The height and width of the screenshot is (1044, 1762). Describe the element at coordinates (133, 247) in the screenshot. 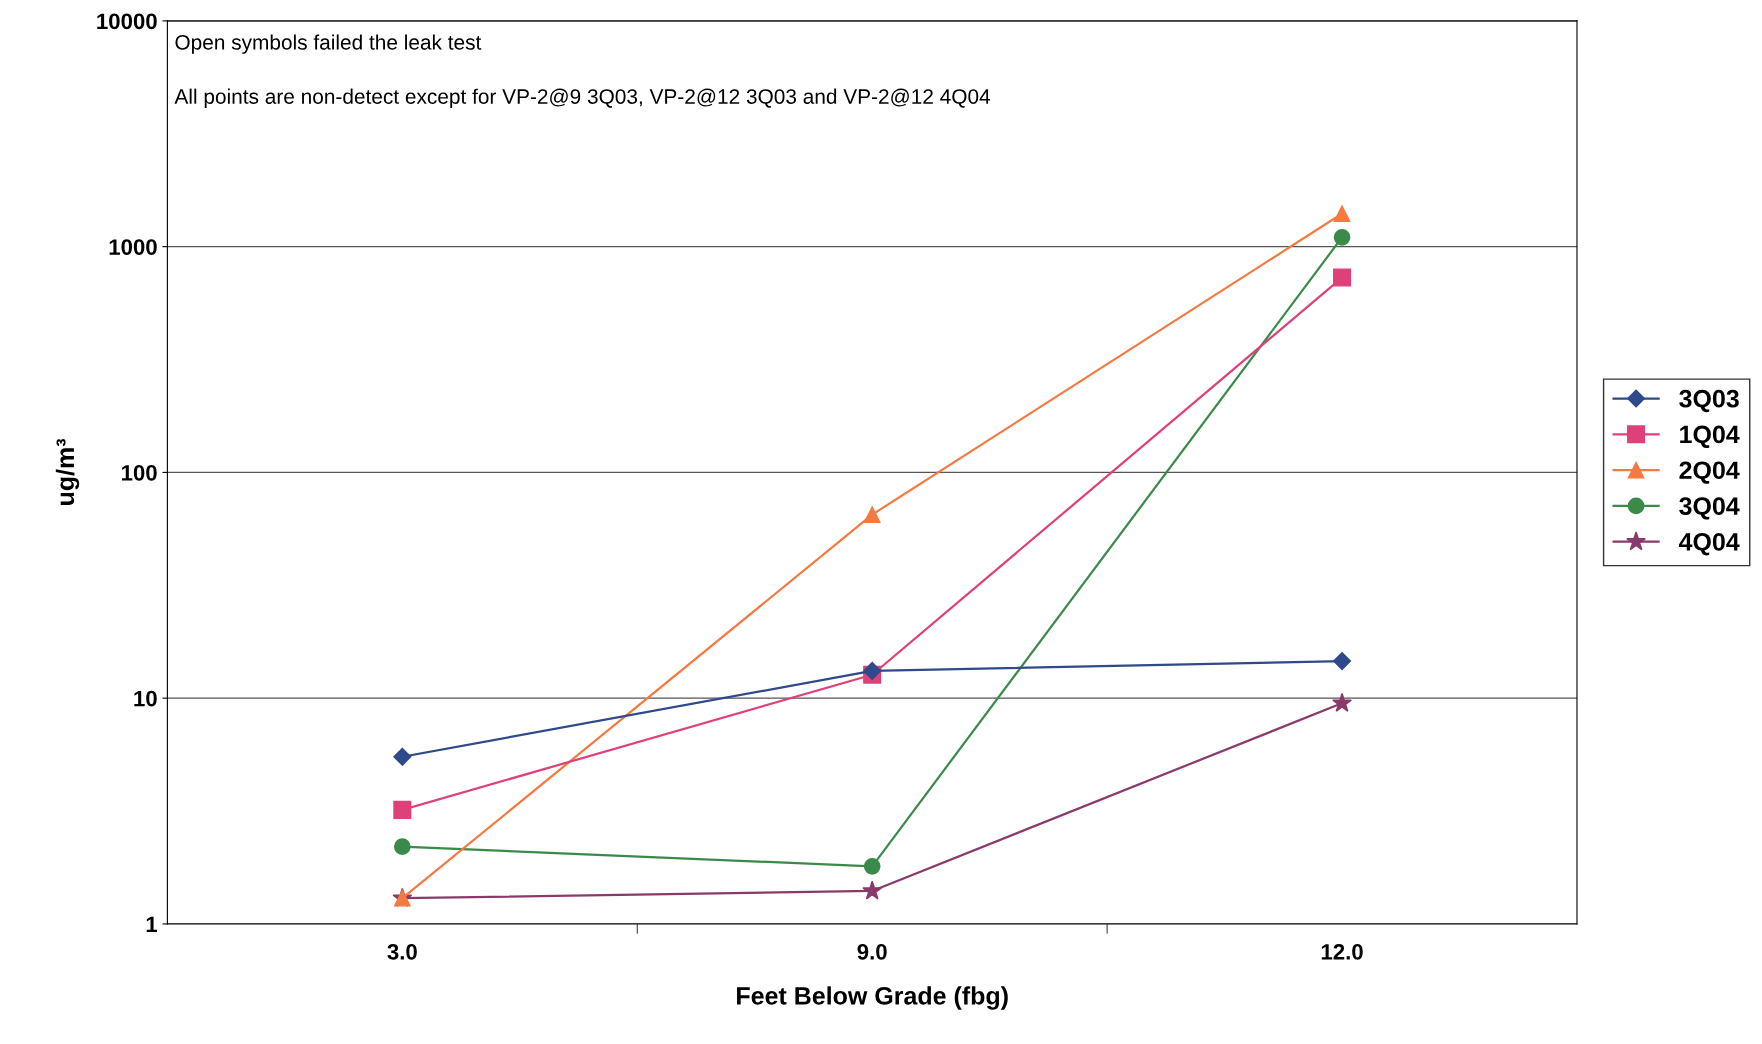

I see `y-tick-label: 1000` at that location.